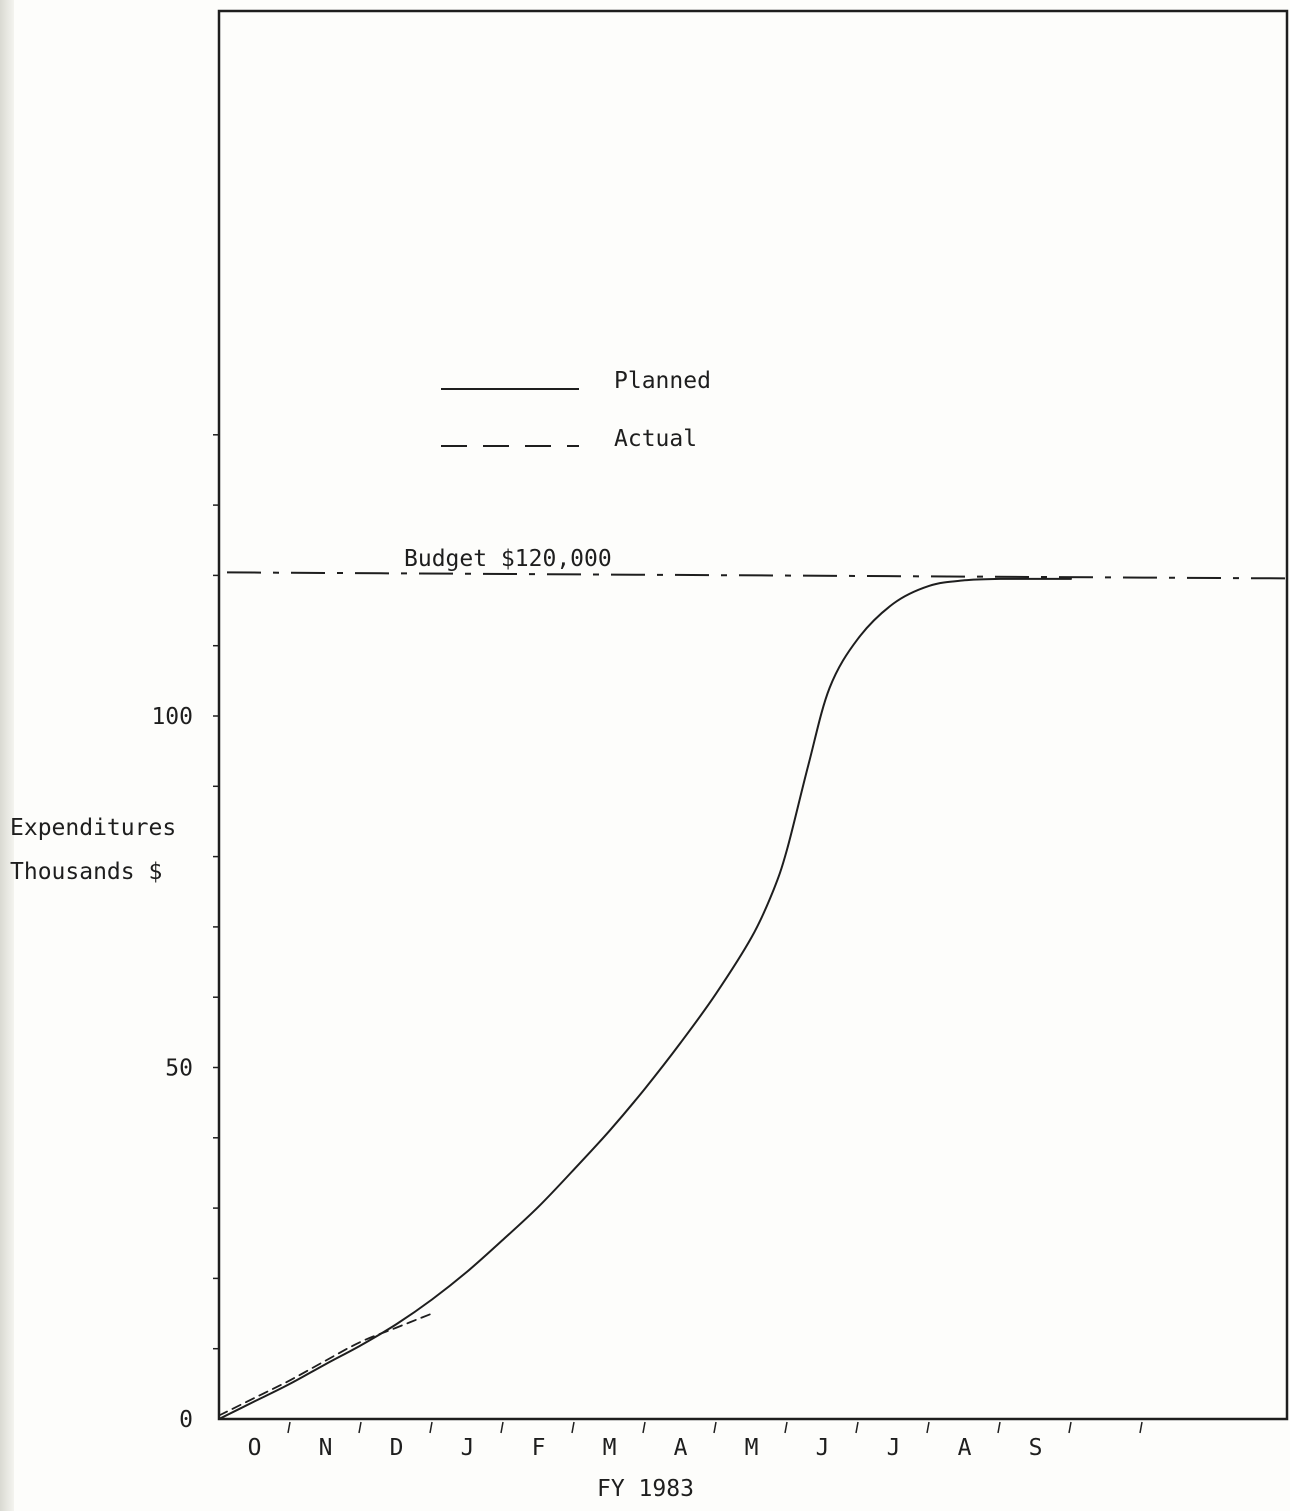 Image resolution: width=1290 pixels, height=1511 pixels. I want to click on x-tick-label: N, so click(326, 1448).